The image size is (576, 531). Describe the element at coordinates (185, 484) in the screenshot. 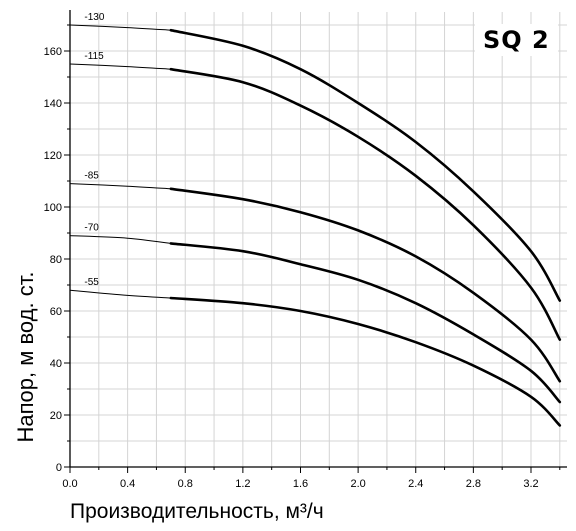

I see `x-tick-label: 0.8` at that location.